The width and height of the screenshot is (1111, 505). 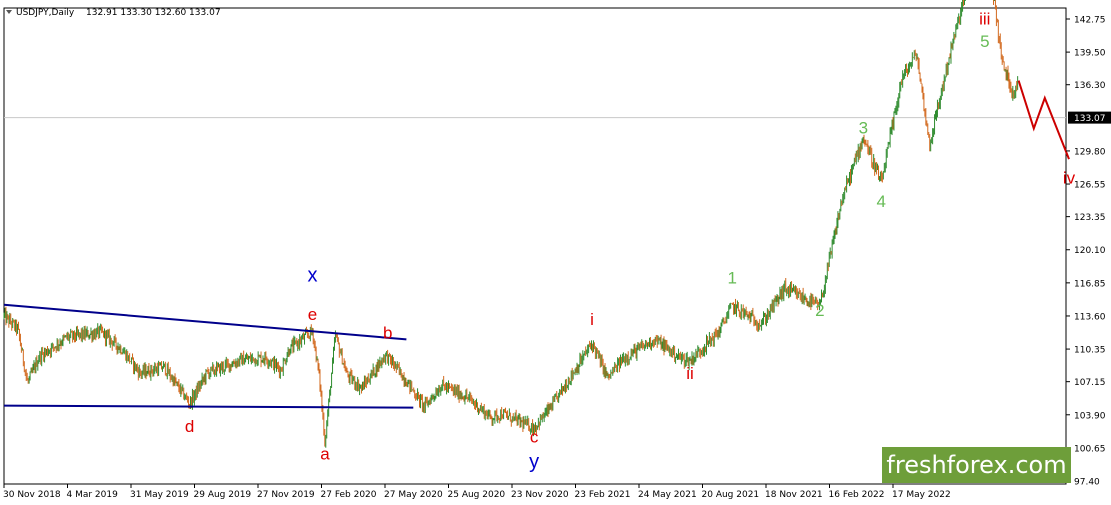 I want to click on wave-label: a, so click(x=325, y=454).